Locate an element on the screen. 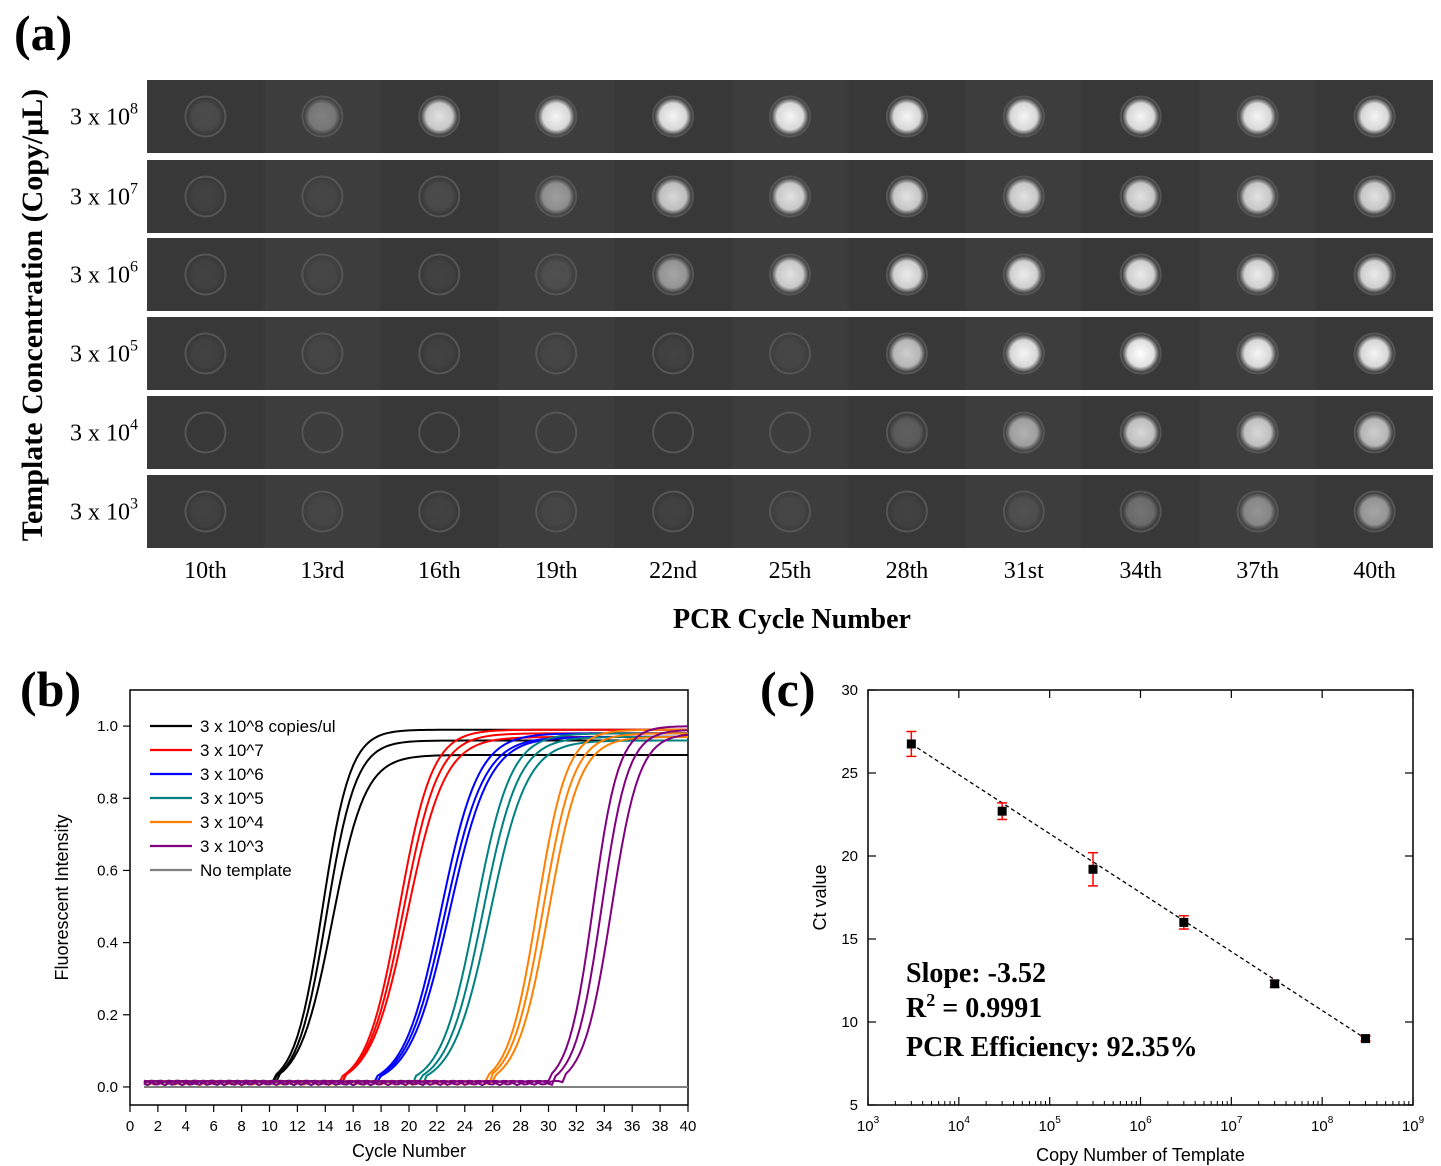  y-tick-label: 0.0 is located at coordinates (107, 1087).